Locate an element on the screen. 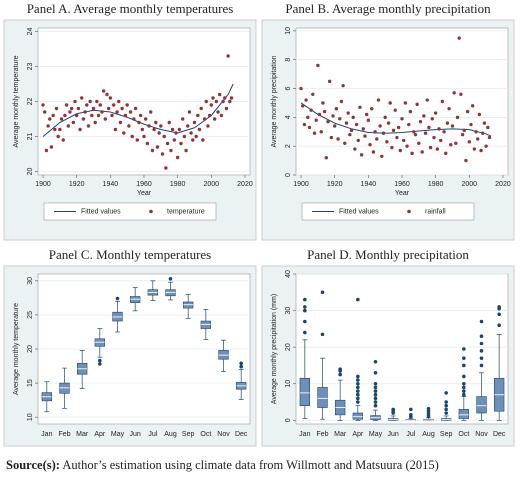 This screenshot has height=480, width=520. x-tick-label: Sep is located at coordinates (446, 434).